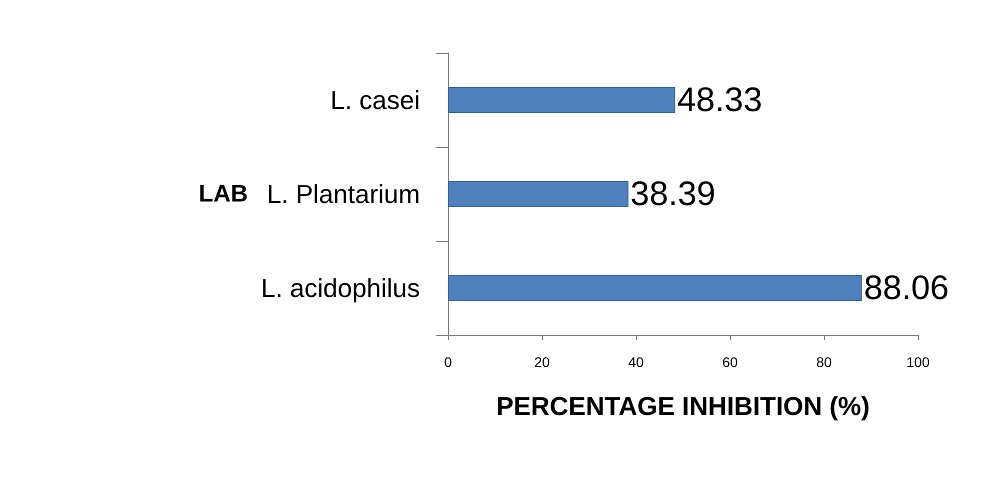 This screenshot has height=501, width=997. What do you see at coordinates (673, 194) in the screenshot?
I see `data-label: 38.39` at bounding box center [673, 194].